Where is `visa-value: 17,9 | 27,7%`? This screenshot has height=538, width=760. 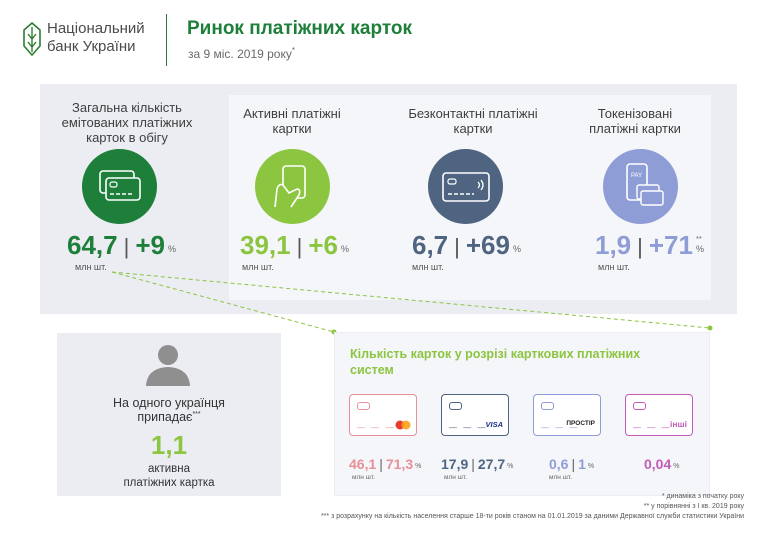 visa-value: 17,9 | 27,7% is located at coordinates (477, 464).